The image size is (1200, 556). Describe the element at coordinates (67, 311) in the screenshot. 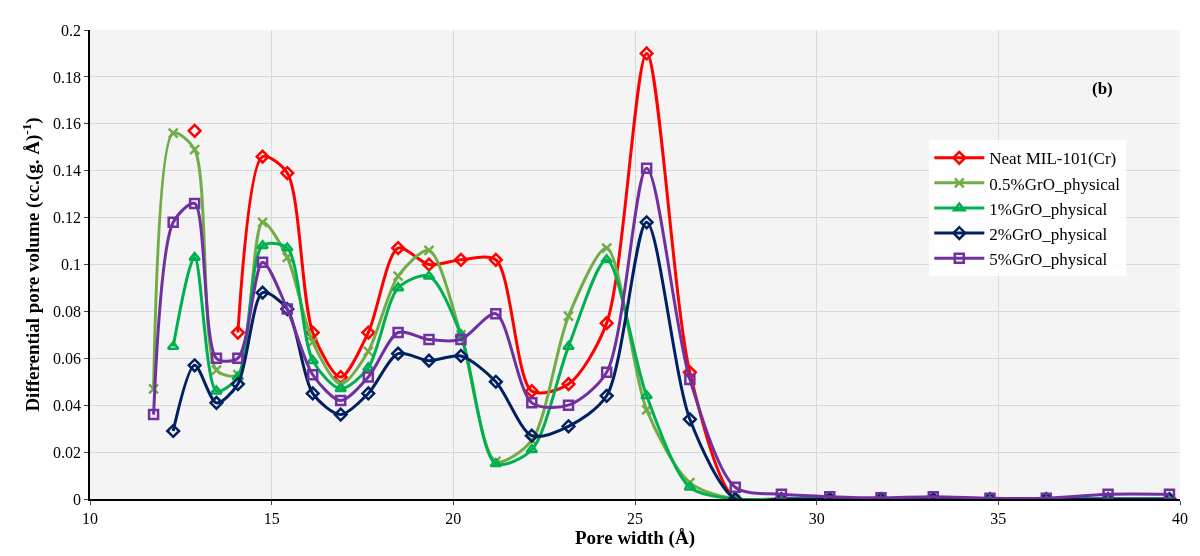

I see `y-tick-label: 0.08` at that location.